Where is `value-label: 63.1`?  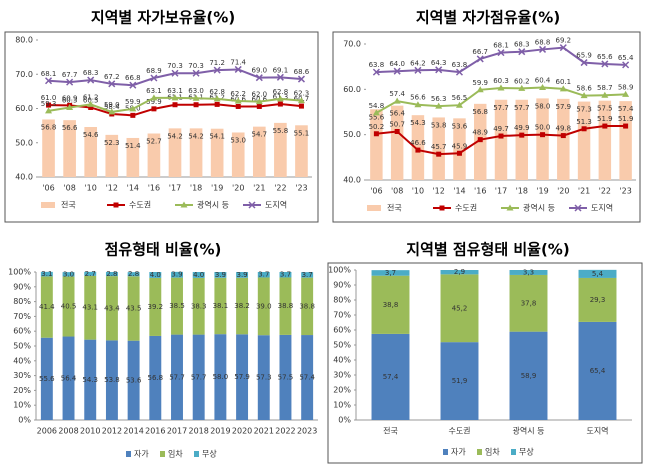 value-label: 63.1 is located at coordinates (154, 91).